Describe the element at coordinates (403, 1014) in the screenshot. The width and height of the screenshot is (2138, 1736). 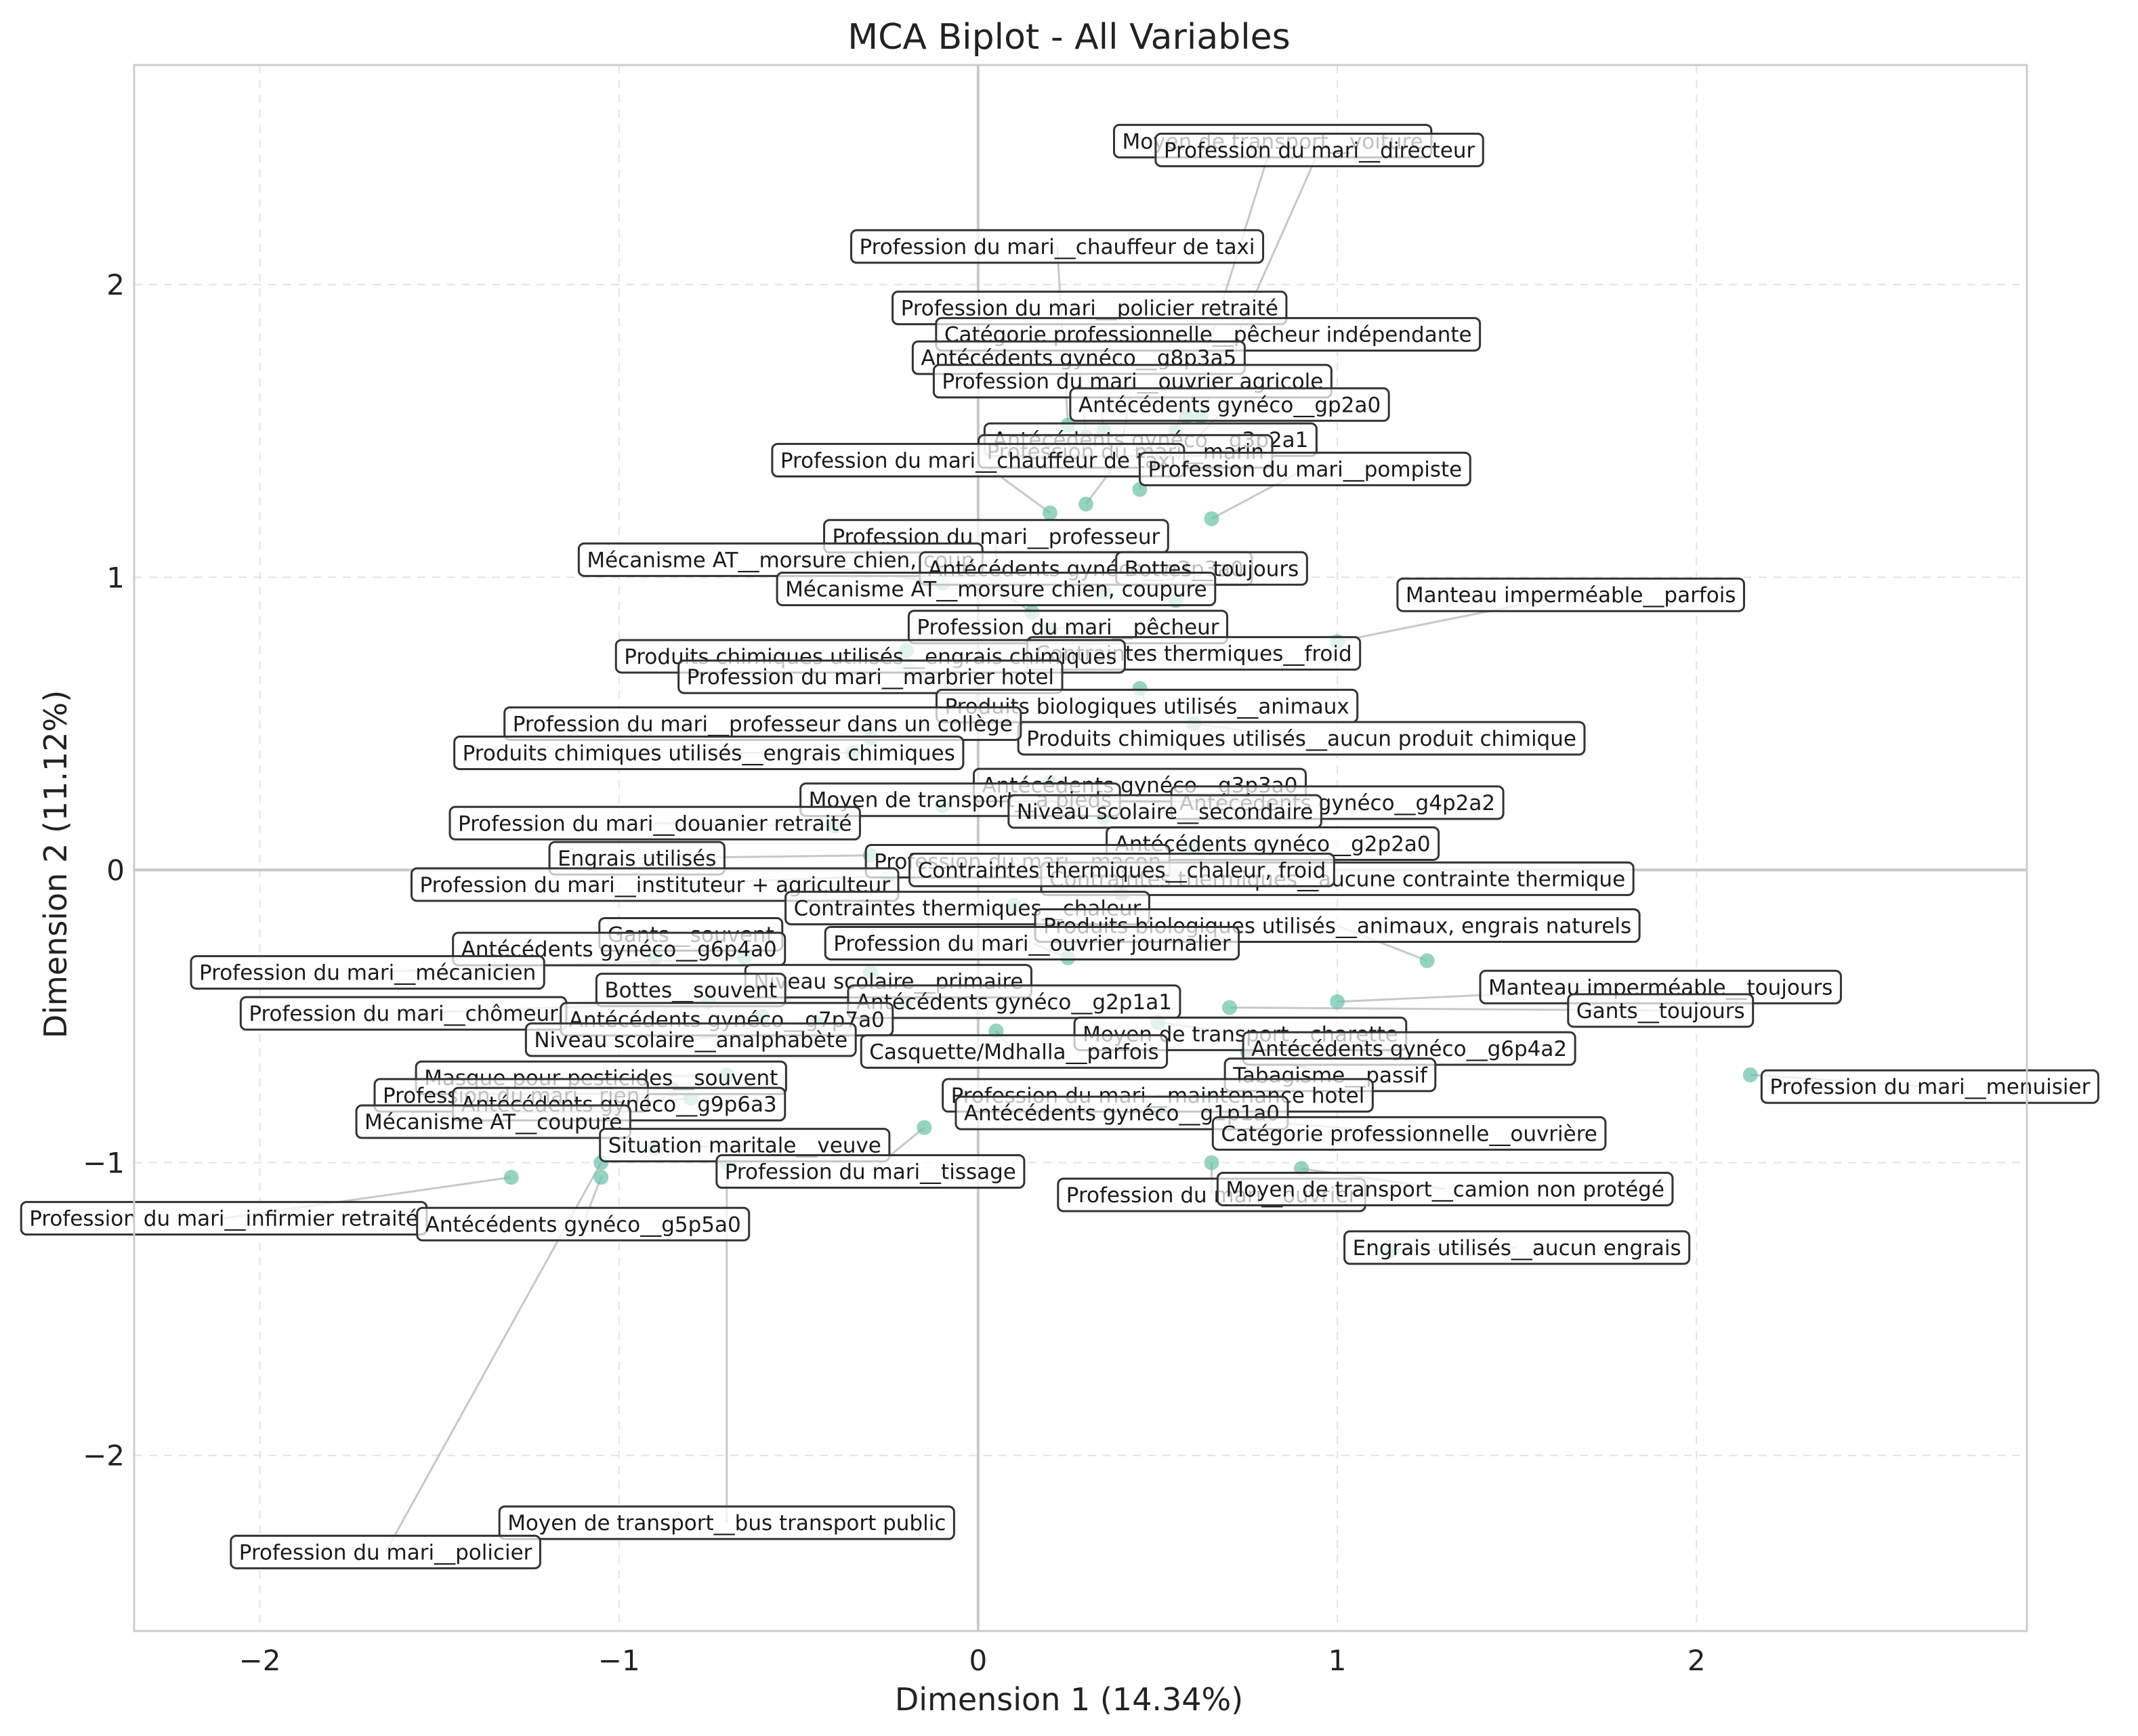
I see `label-text: Profession du mari__chômeur` at that location.